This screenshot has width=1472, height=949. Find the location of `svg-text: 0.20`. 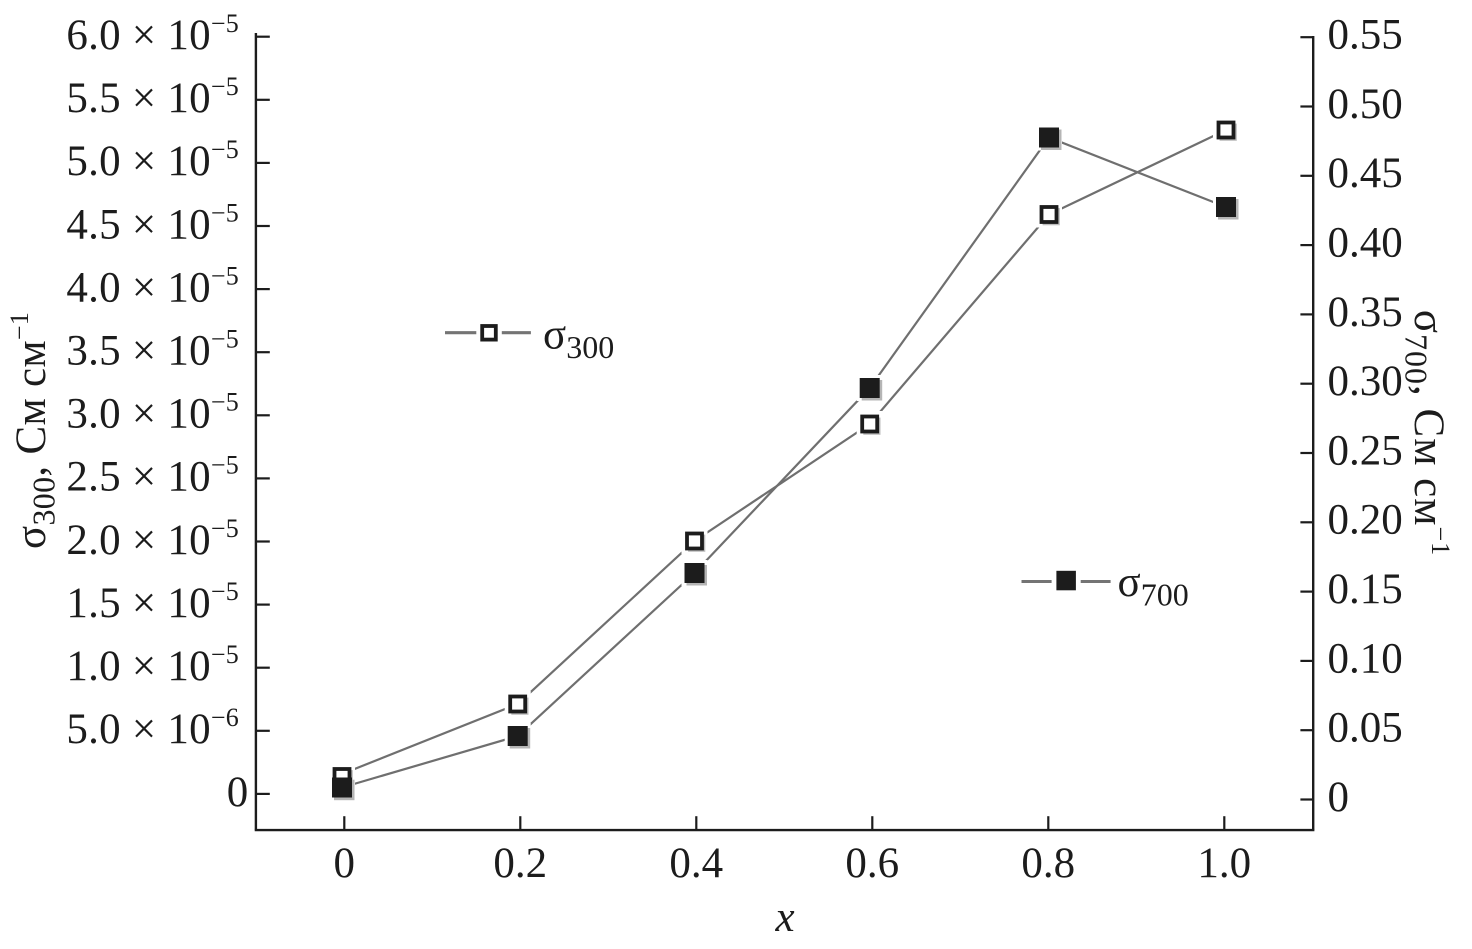

svg-text: 0.20 is located at coordinates (1365, 520).